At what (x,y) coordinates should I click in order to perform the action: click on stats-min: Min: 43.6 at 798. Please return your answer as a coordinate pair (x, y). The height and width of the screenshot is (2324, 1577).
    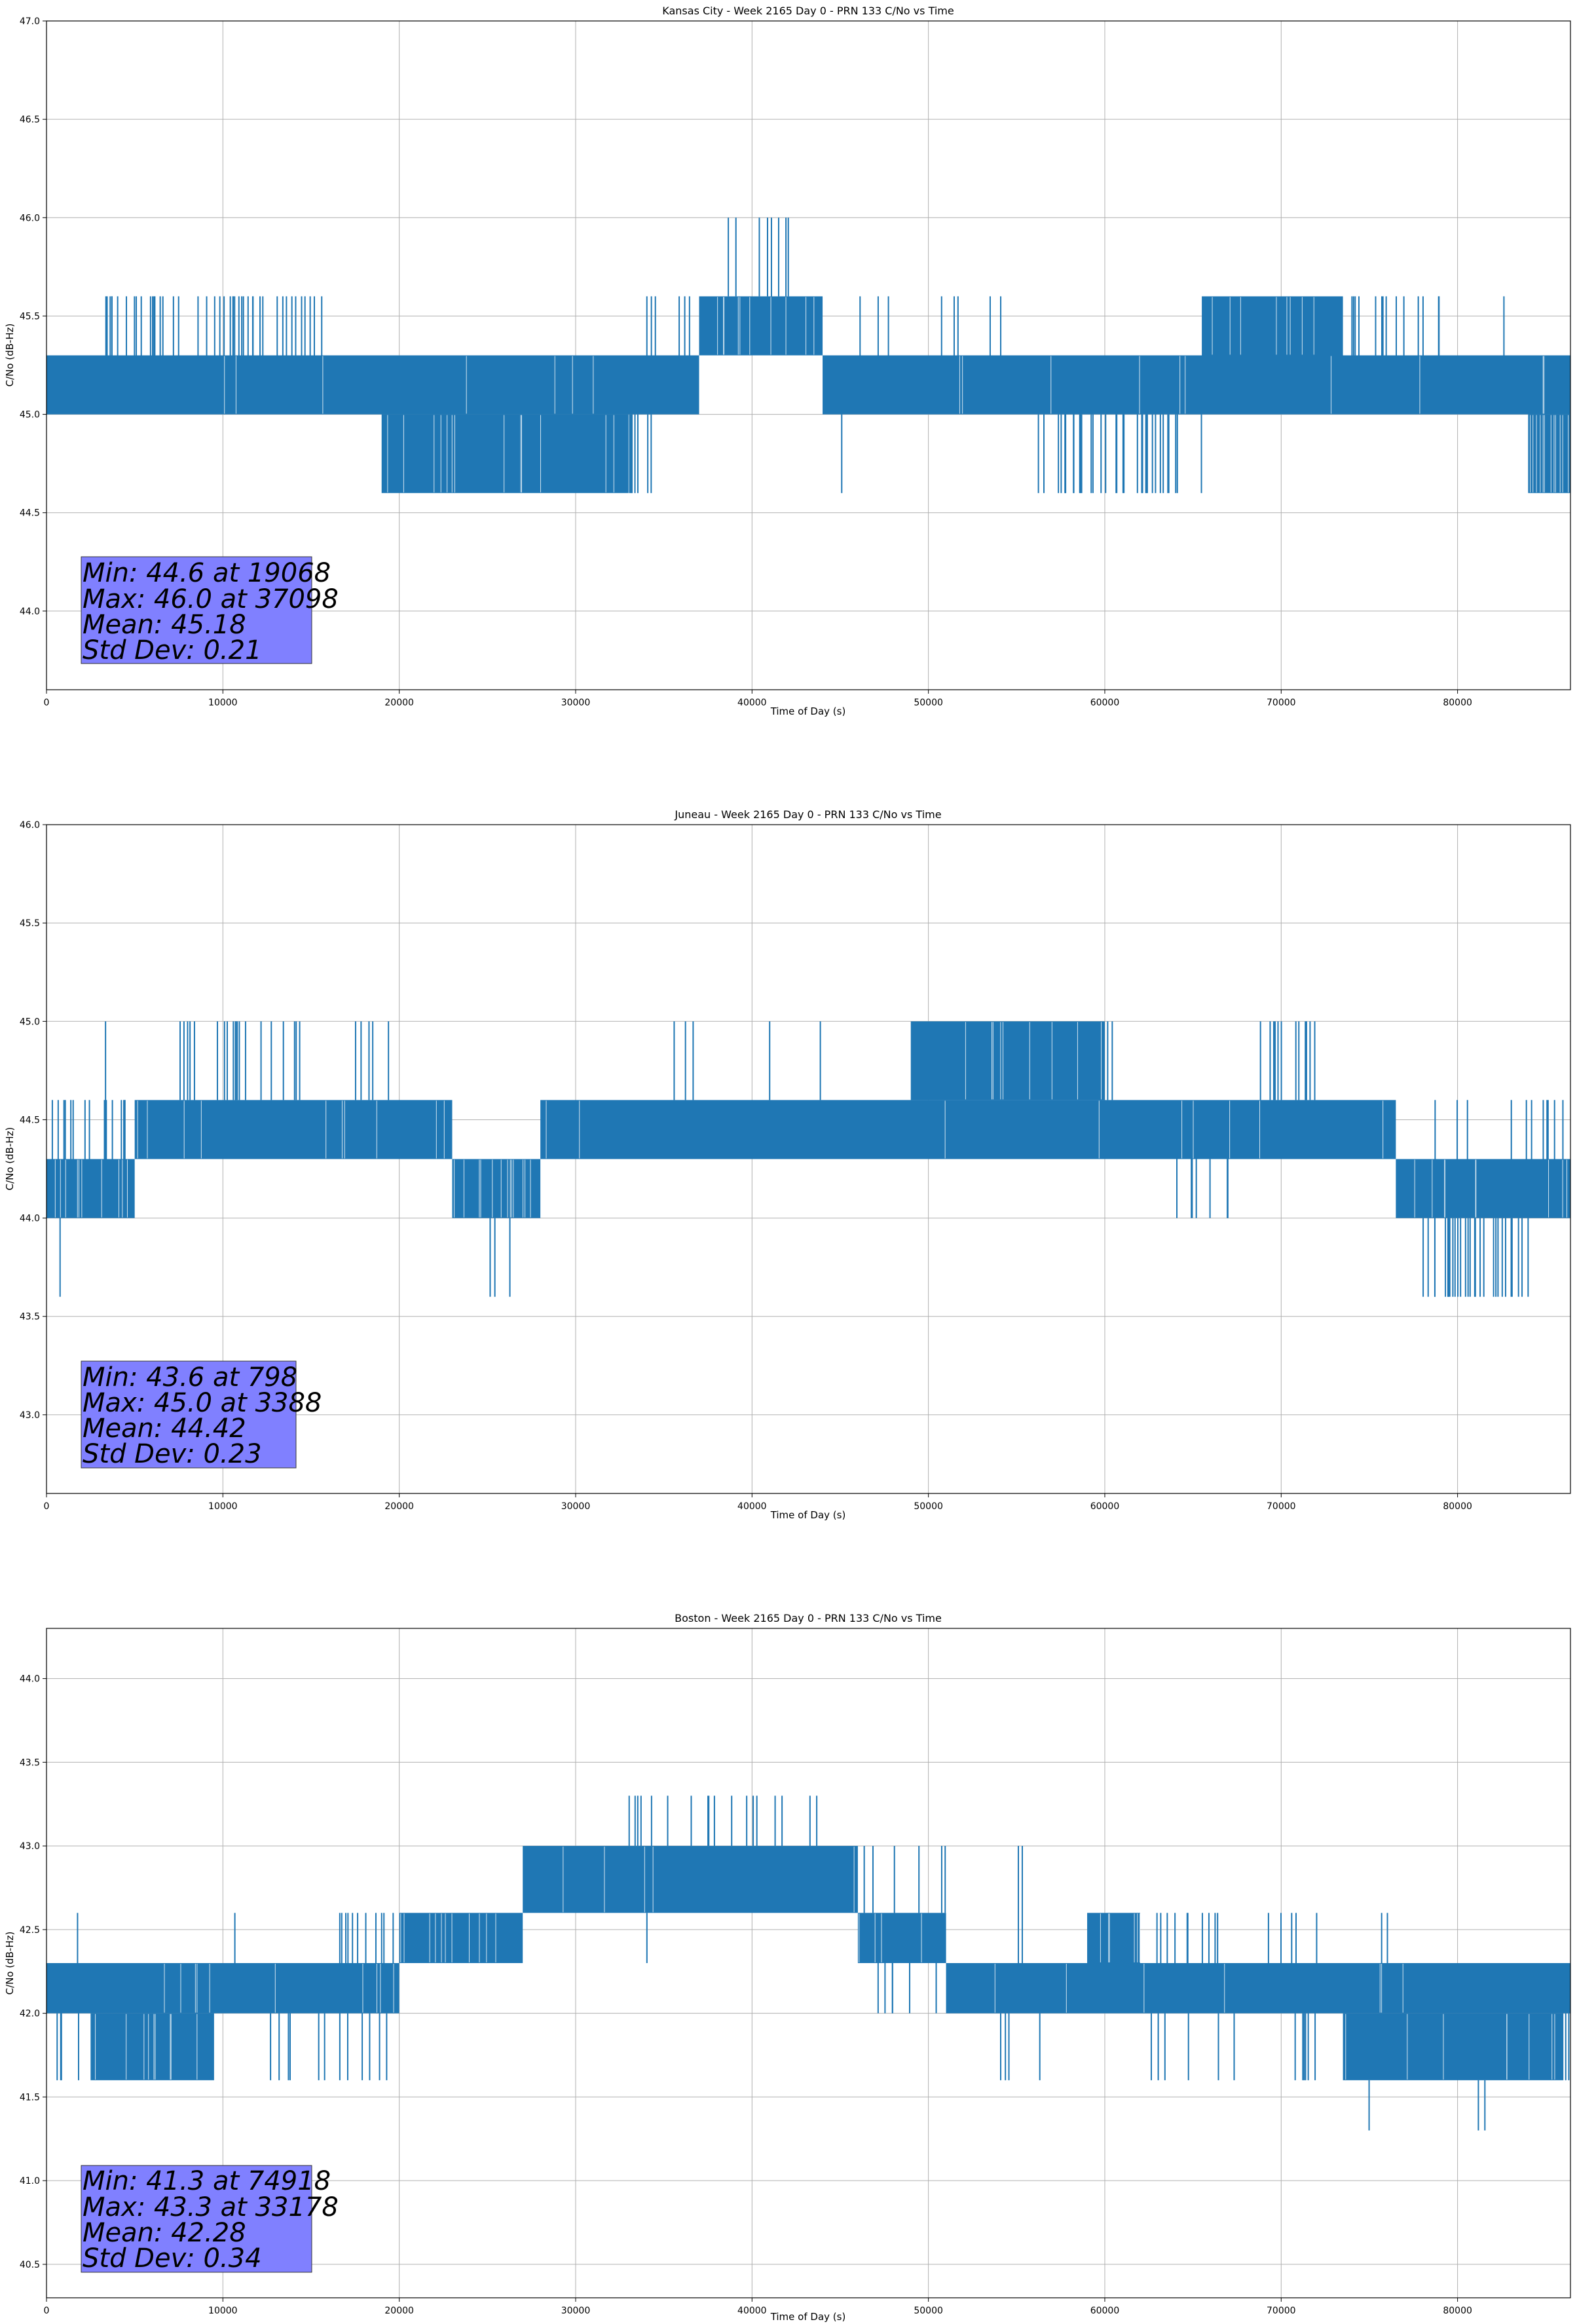
    Looking at the image, I should click on (190, 1377).